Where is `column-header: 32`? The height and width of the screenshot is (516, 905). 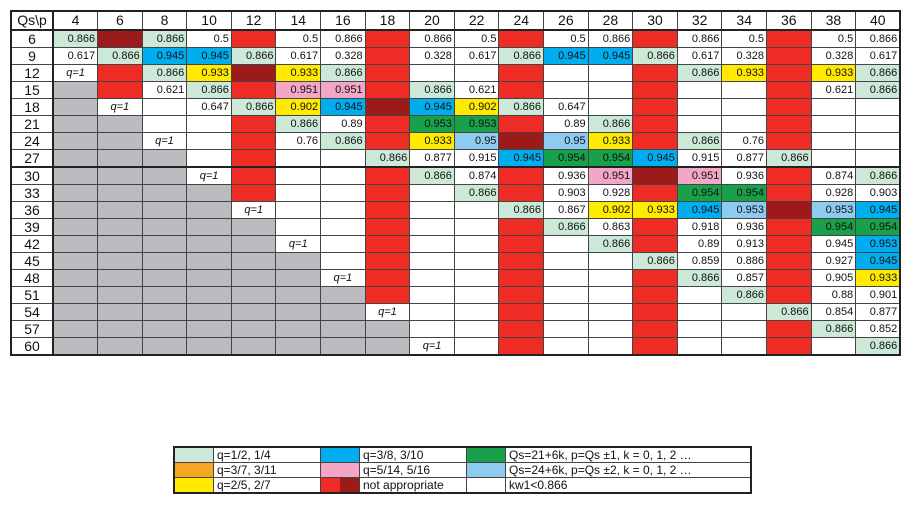
column-header: 32 is located at coordinates (699, 20).